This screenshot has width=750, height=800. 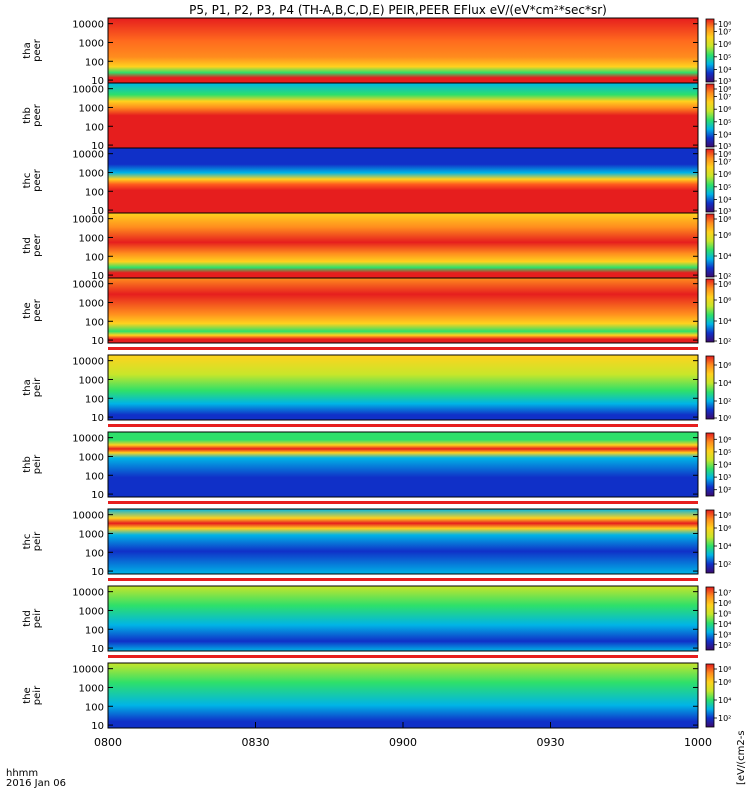 What do you see at coordinates (256, 742) in the screenshot?
I see `x-tick-label: 0830` at bounding box center [256, 742].